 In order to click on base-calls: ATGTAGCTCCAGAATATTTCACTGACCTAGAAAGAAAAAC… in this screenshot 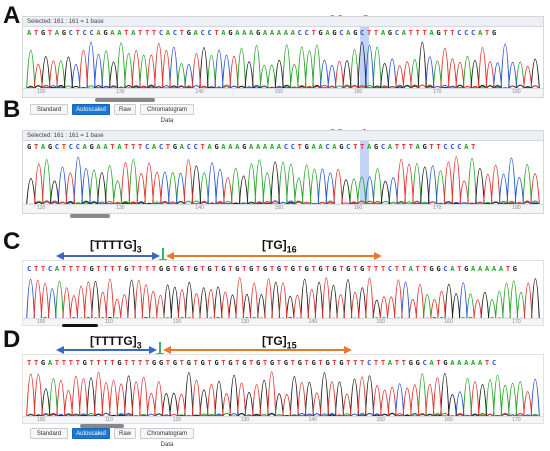, I will do `click(285, 32)`.